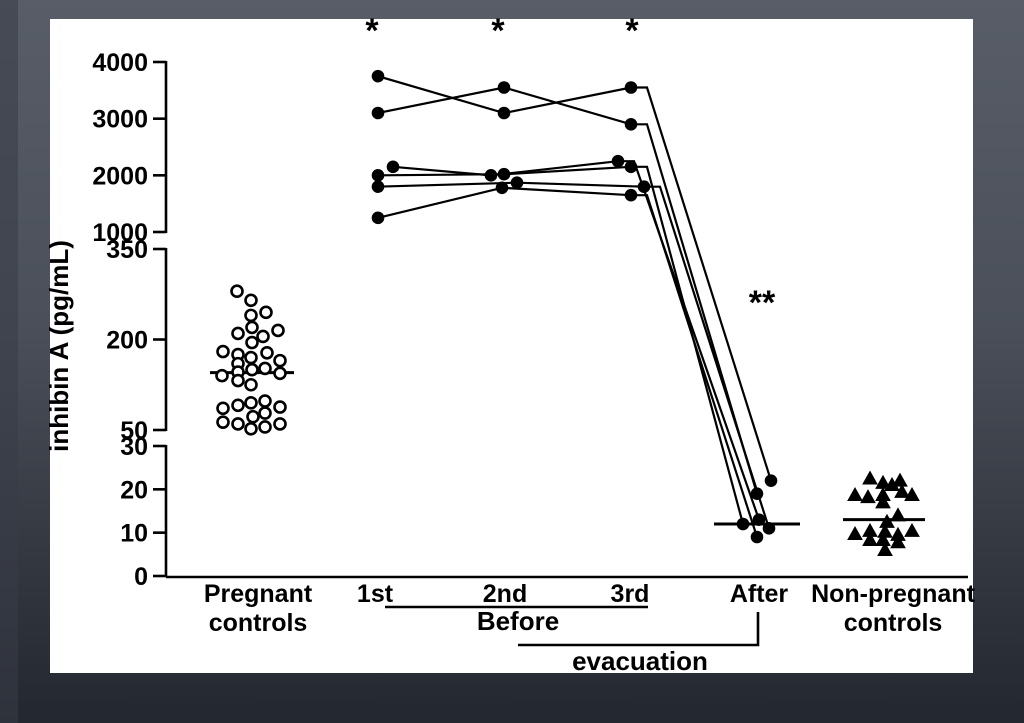  What do you see at coordinates (127, 250) in the screenshot?
I see `y-tick-label: 350` at bounding box center [127, 250].